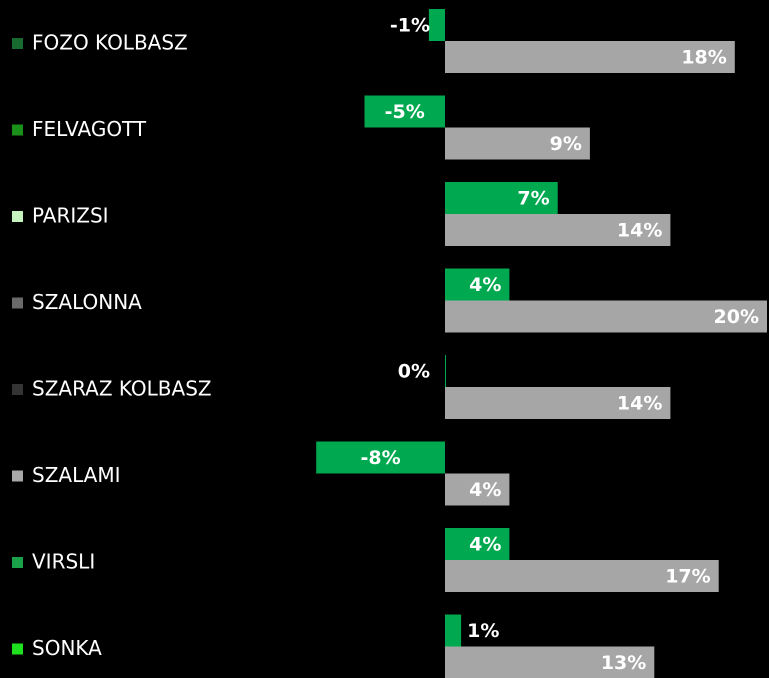 This screenshot has width=769, height=678. I want to click on value-label: 1%, so click(483, 631).